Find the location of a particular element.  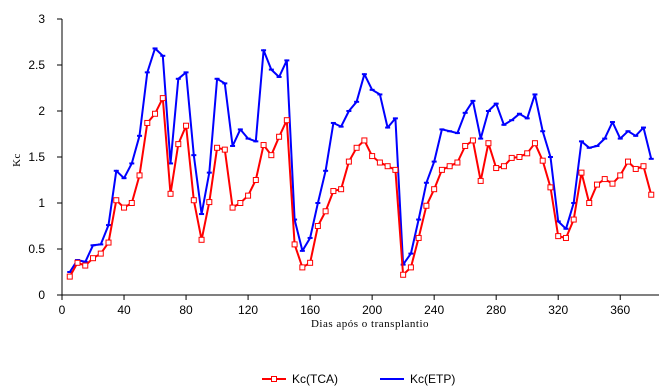

x-tick-label: 40 is located at coordinates (124, 310).